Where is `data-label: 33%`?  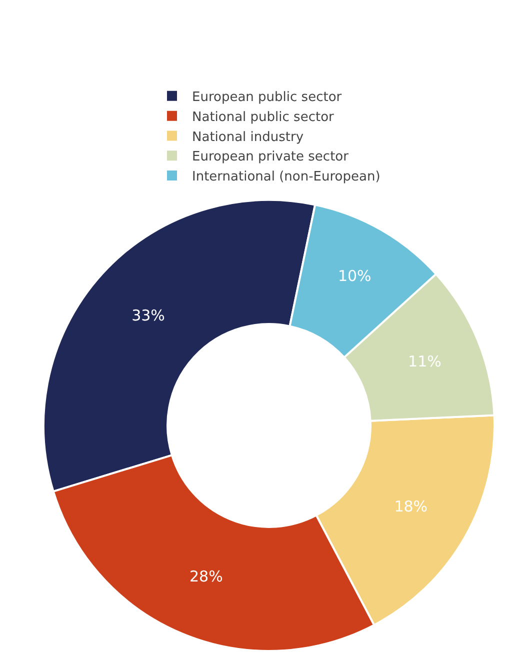 data-label: 33% is located at coordinates (148, 315).